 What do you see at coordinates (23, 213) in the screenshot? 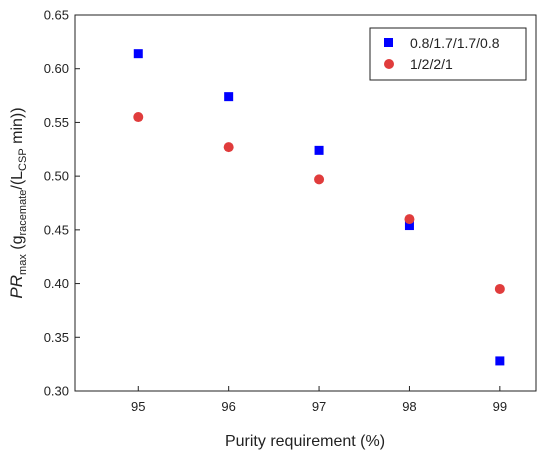
I see `y-axis-title-part: racemate` at bounding box center [23, 213].